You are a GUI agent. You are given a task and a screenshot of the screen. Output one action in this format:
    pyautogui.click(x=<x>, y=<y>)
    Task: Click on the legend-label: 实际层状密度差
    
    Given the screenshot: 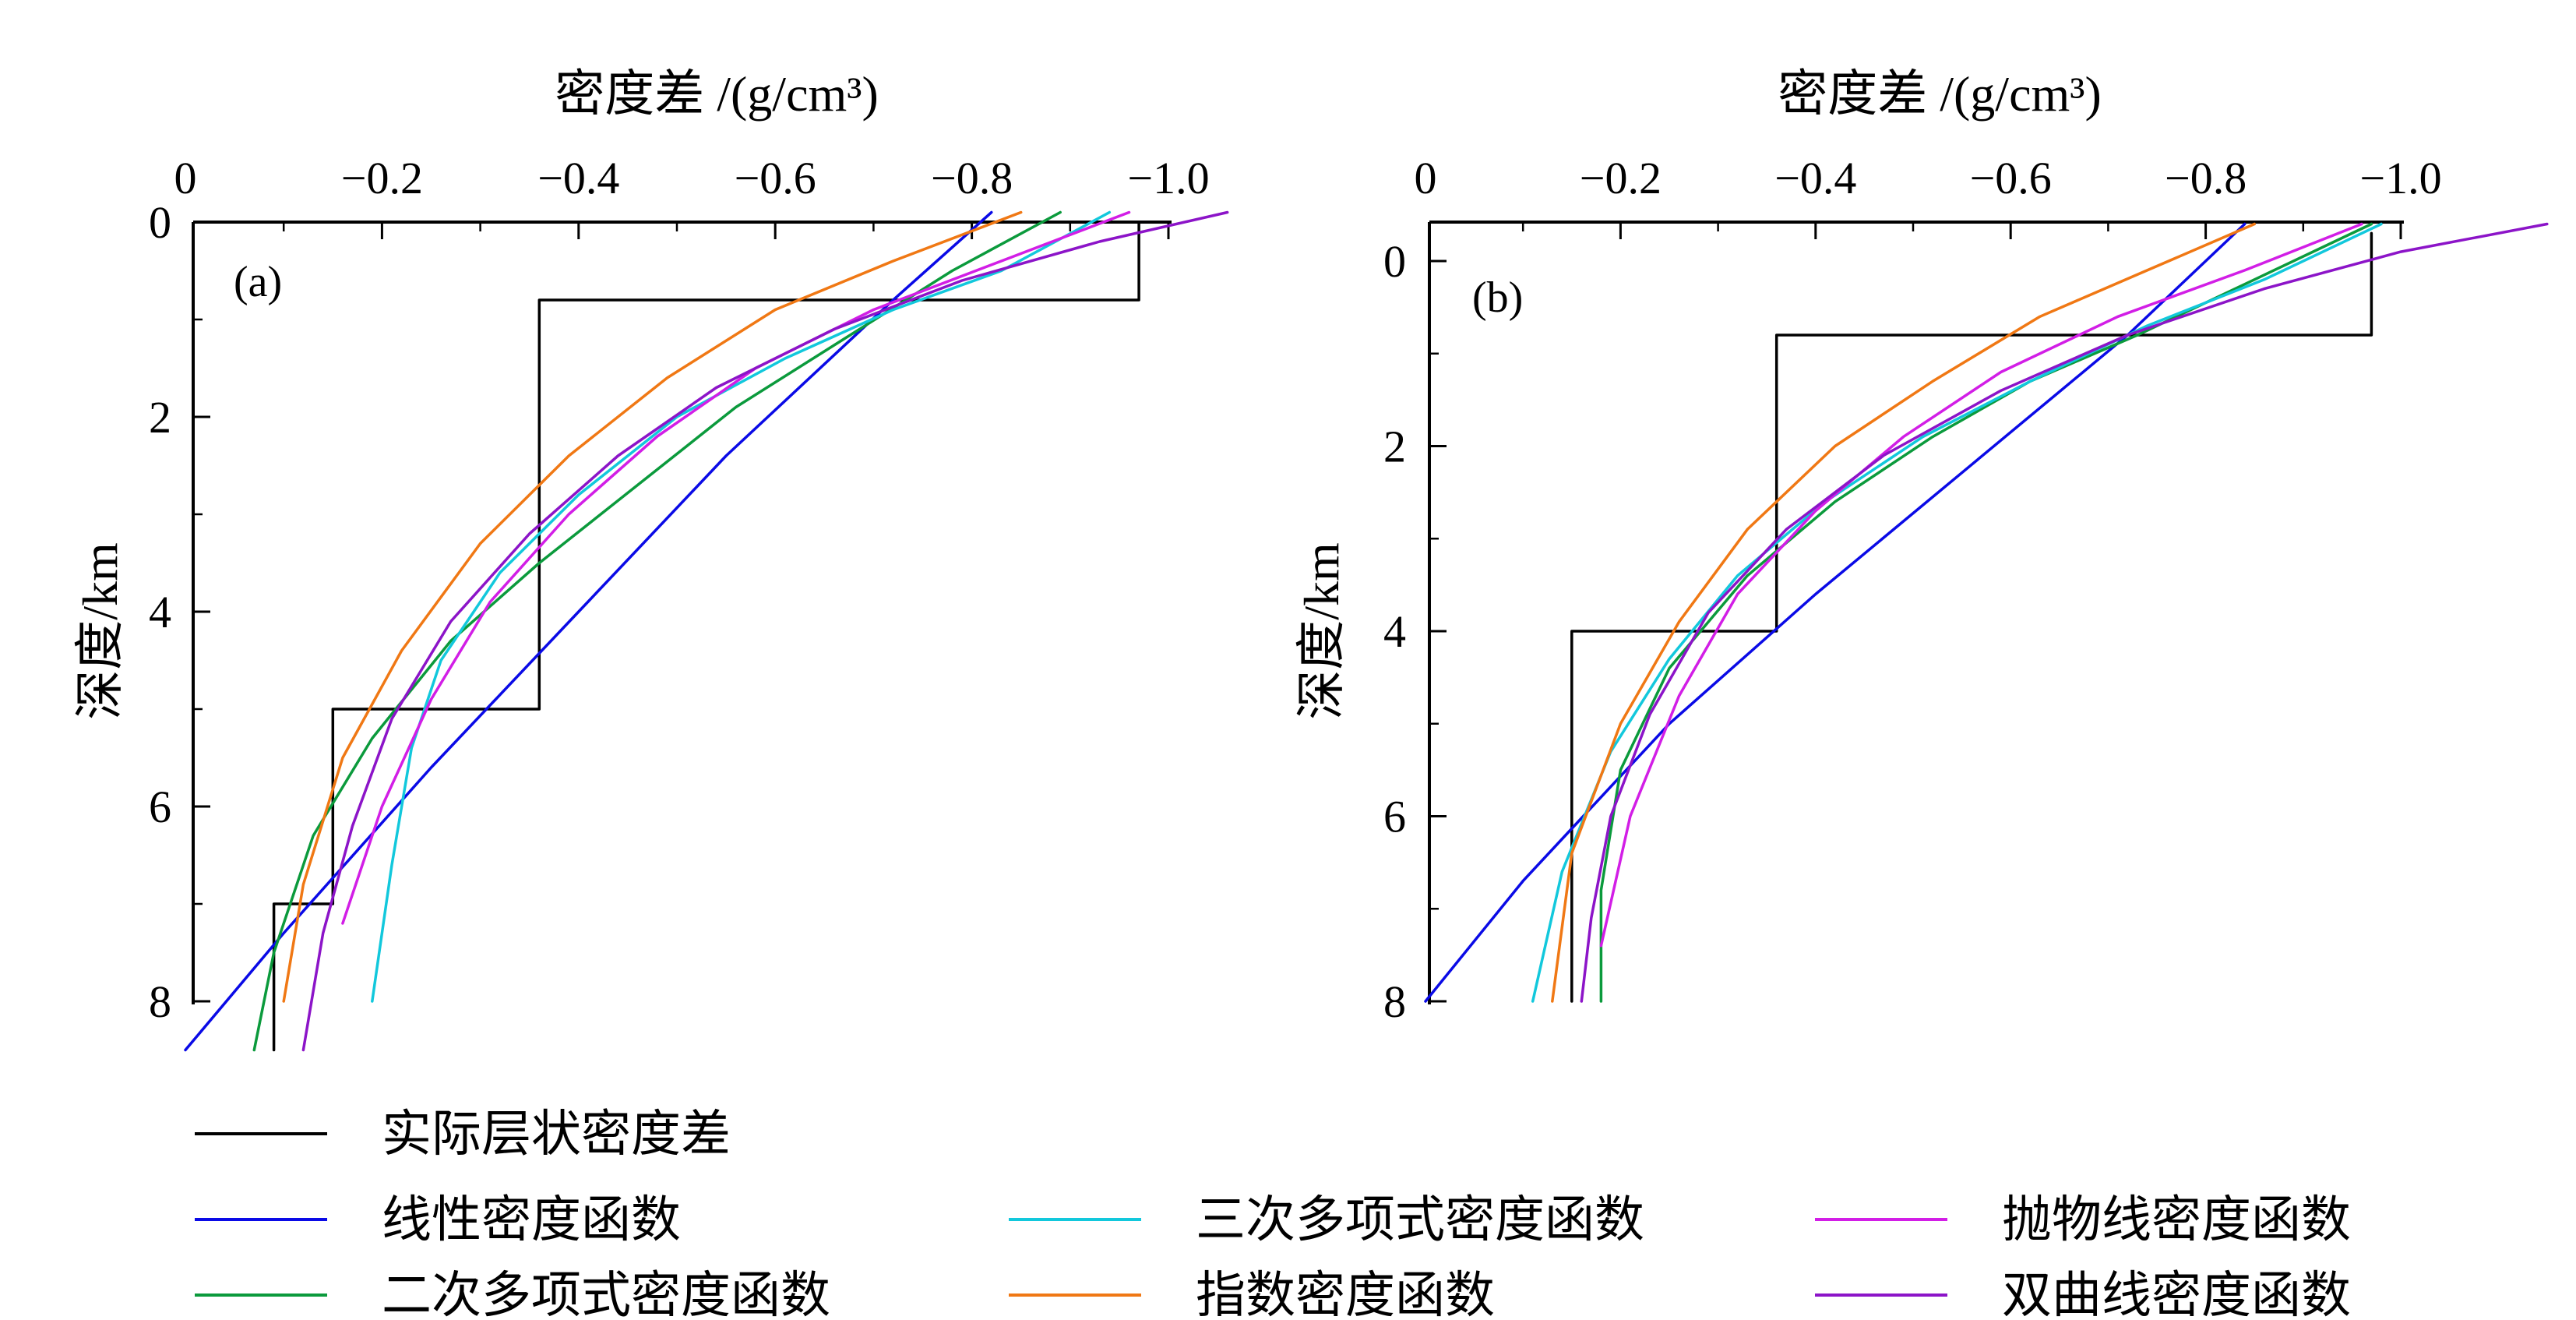 What is the action you would take?
    pyautogui.click(x=556, y=1134)
    